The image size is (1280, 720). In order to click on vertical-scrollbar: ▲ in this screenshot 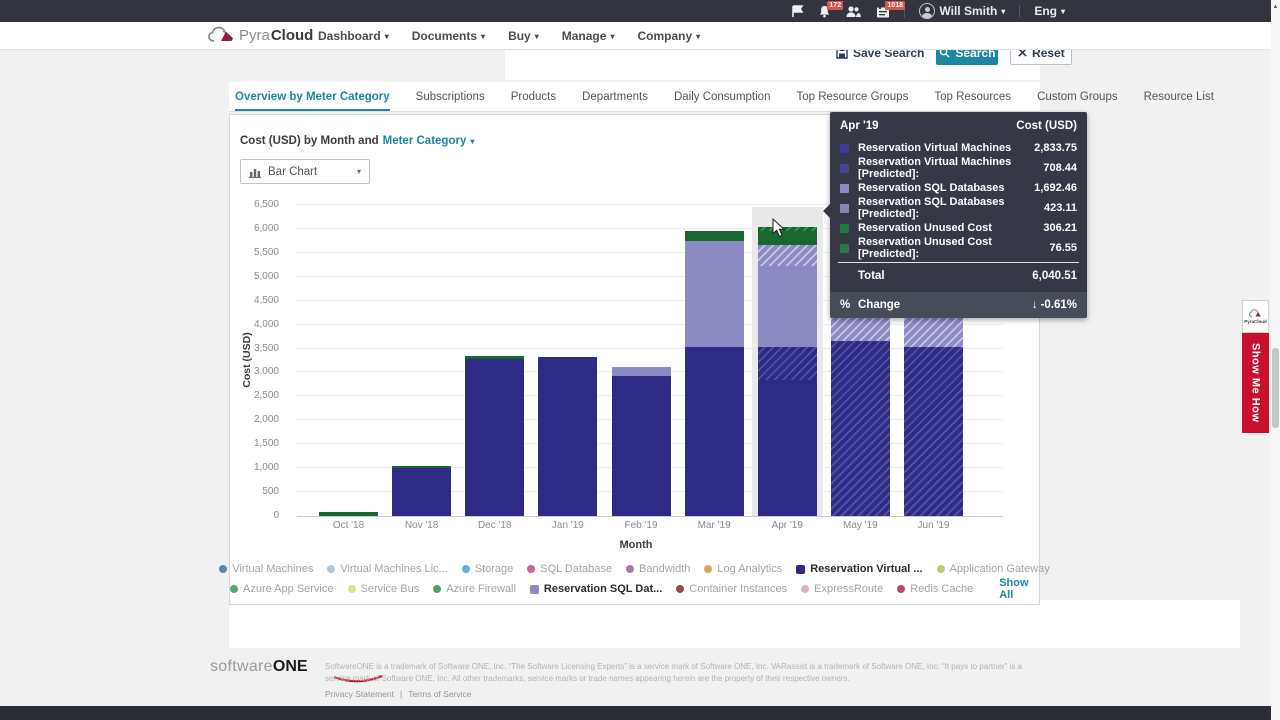, I will do `click(1275, 360)`.